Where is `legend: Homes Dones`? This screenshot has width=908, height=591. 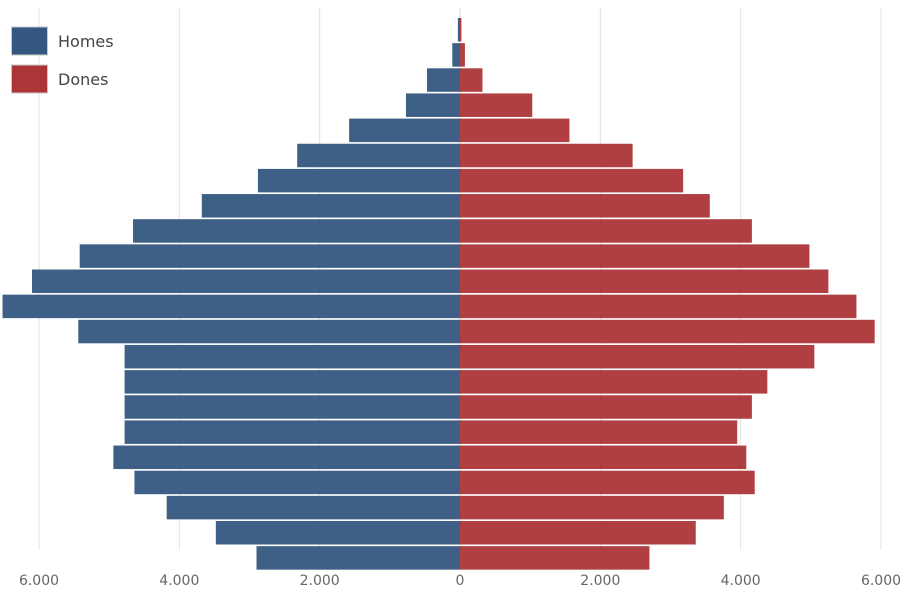
legend: Homes Dones is located at coordinates (62, 60).